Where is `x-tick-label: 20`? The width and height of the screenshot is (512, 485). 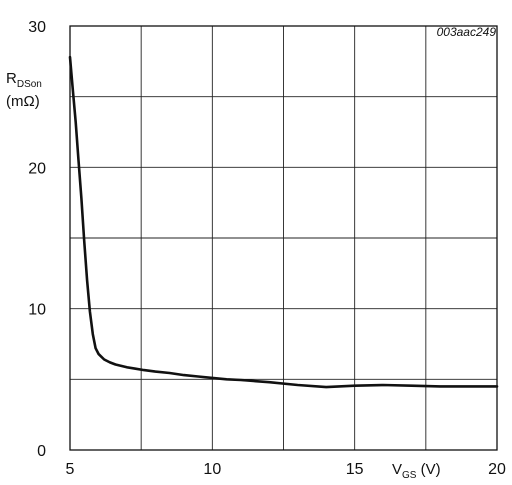
x-tick-label: 20 is located at coordinates (497, 469).